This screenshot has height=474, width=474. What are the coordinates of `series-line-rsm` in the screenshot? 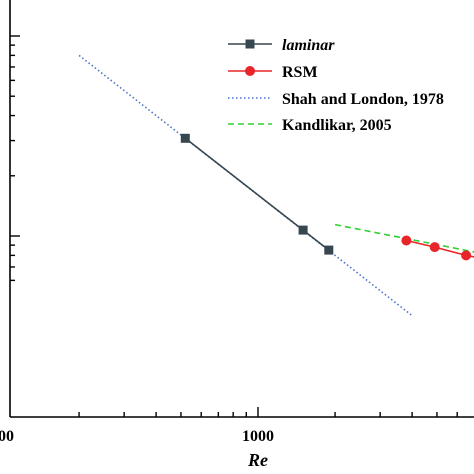 It's located at (440, 248).